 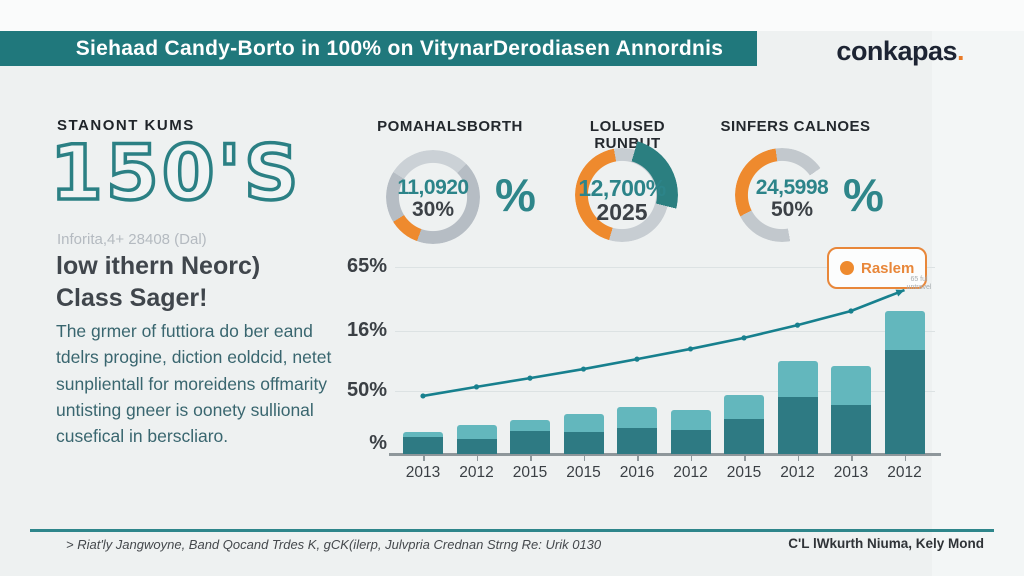 What do you see at coordinates (515, 195) in the screenshot?
I see `stat1-percent-symbol: %` at bounding box center [515, 195].